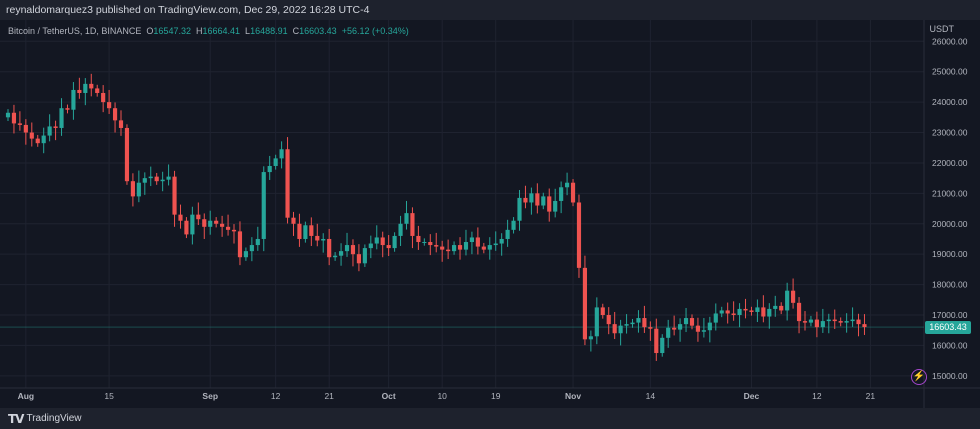 The height and width of the screenshot is (429, 980). What do you see at coordinates (496, 396) in the screenshot?
I see `time-tick-label: 19` at bounding box center [496, 396].